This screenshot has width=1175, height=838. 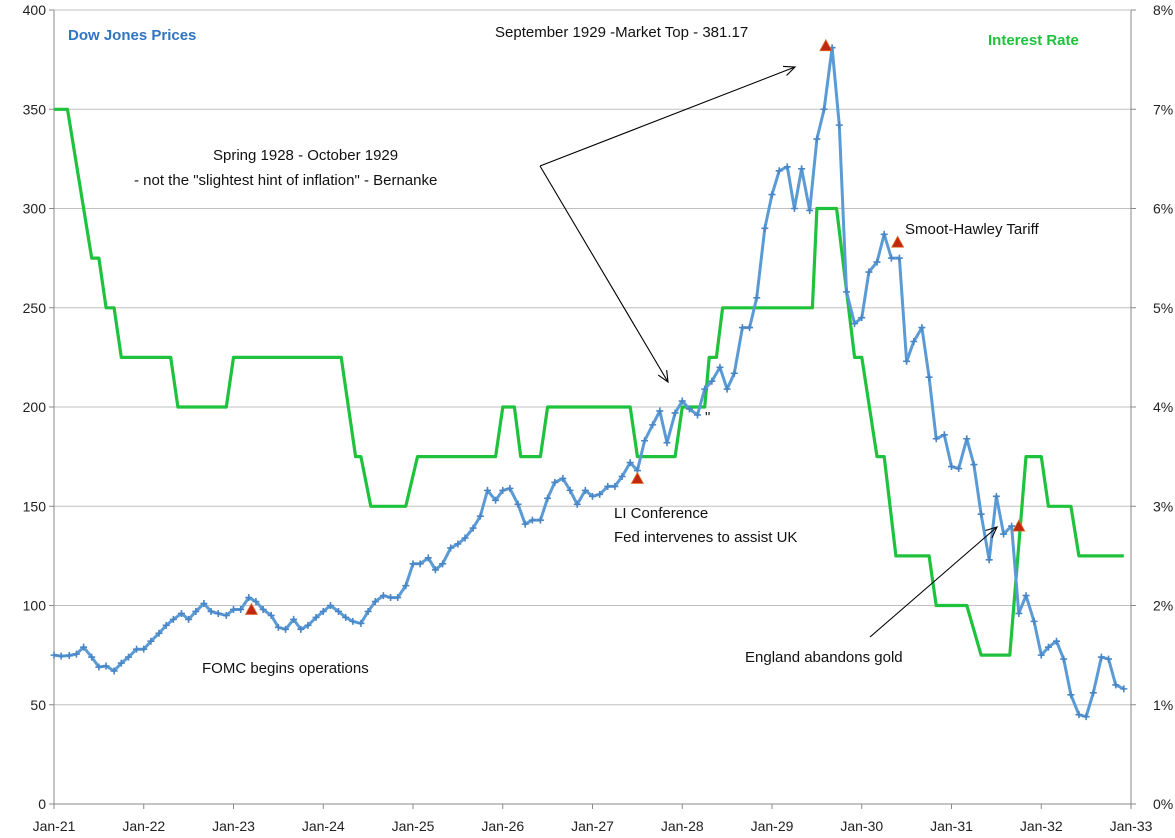 What do you see at coordinates (592, 826) in the screenshot?
I see `x-tick-label: Jan-27` at bounding box center [592, 826].